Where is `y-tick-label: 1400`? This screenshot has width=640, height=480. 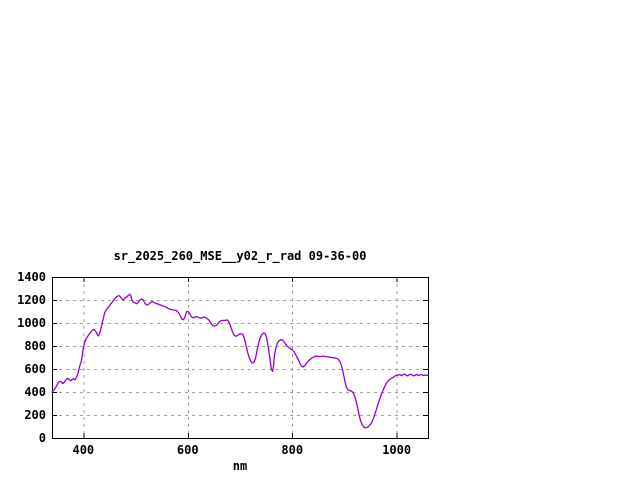
y-tick-label: 1400 is located at coordinates (31, 277).